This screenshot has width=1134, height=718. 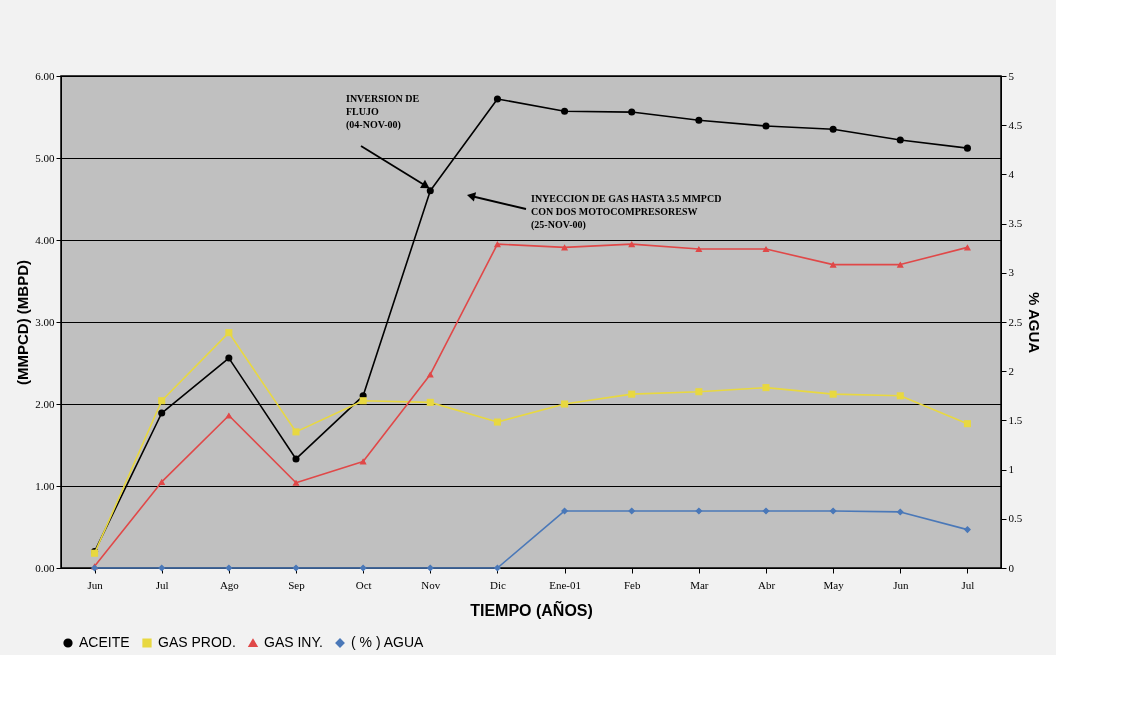 What do you see at coordinates (497, 584) in the screenshot?
I see `x-tick-label: Dic` at bounding box center [497, 584].